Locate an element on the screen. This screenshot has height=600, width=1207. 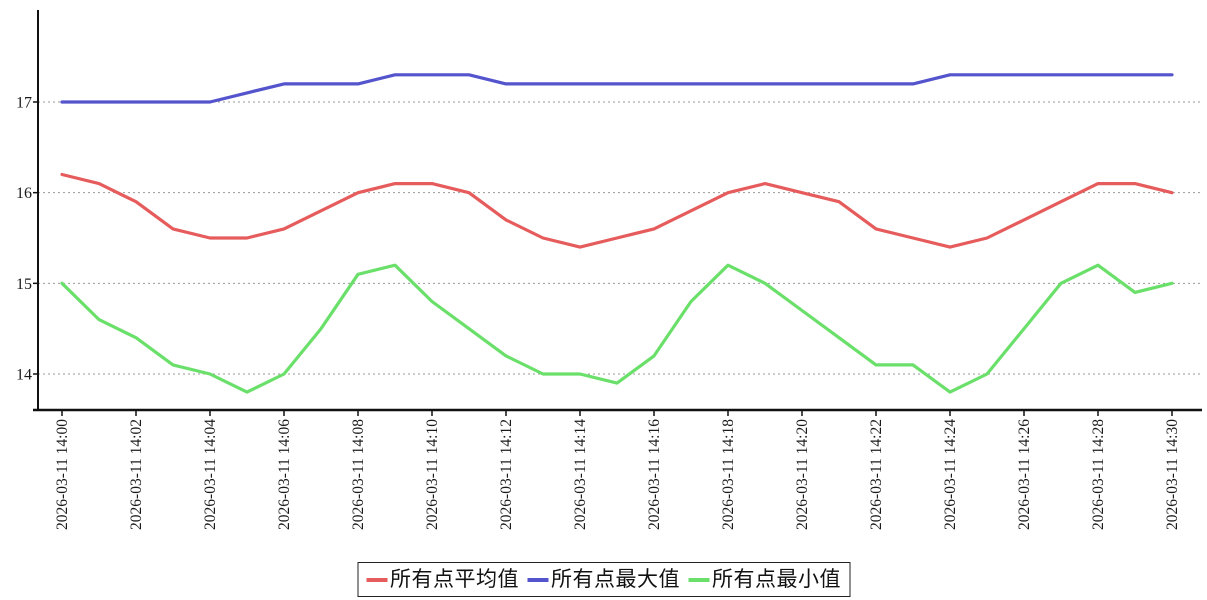
x-axis-label: 2026-03-11 14:10 is located at coordinates (432, 474).